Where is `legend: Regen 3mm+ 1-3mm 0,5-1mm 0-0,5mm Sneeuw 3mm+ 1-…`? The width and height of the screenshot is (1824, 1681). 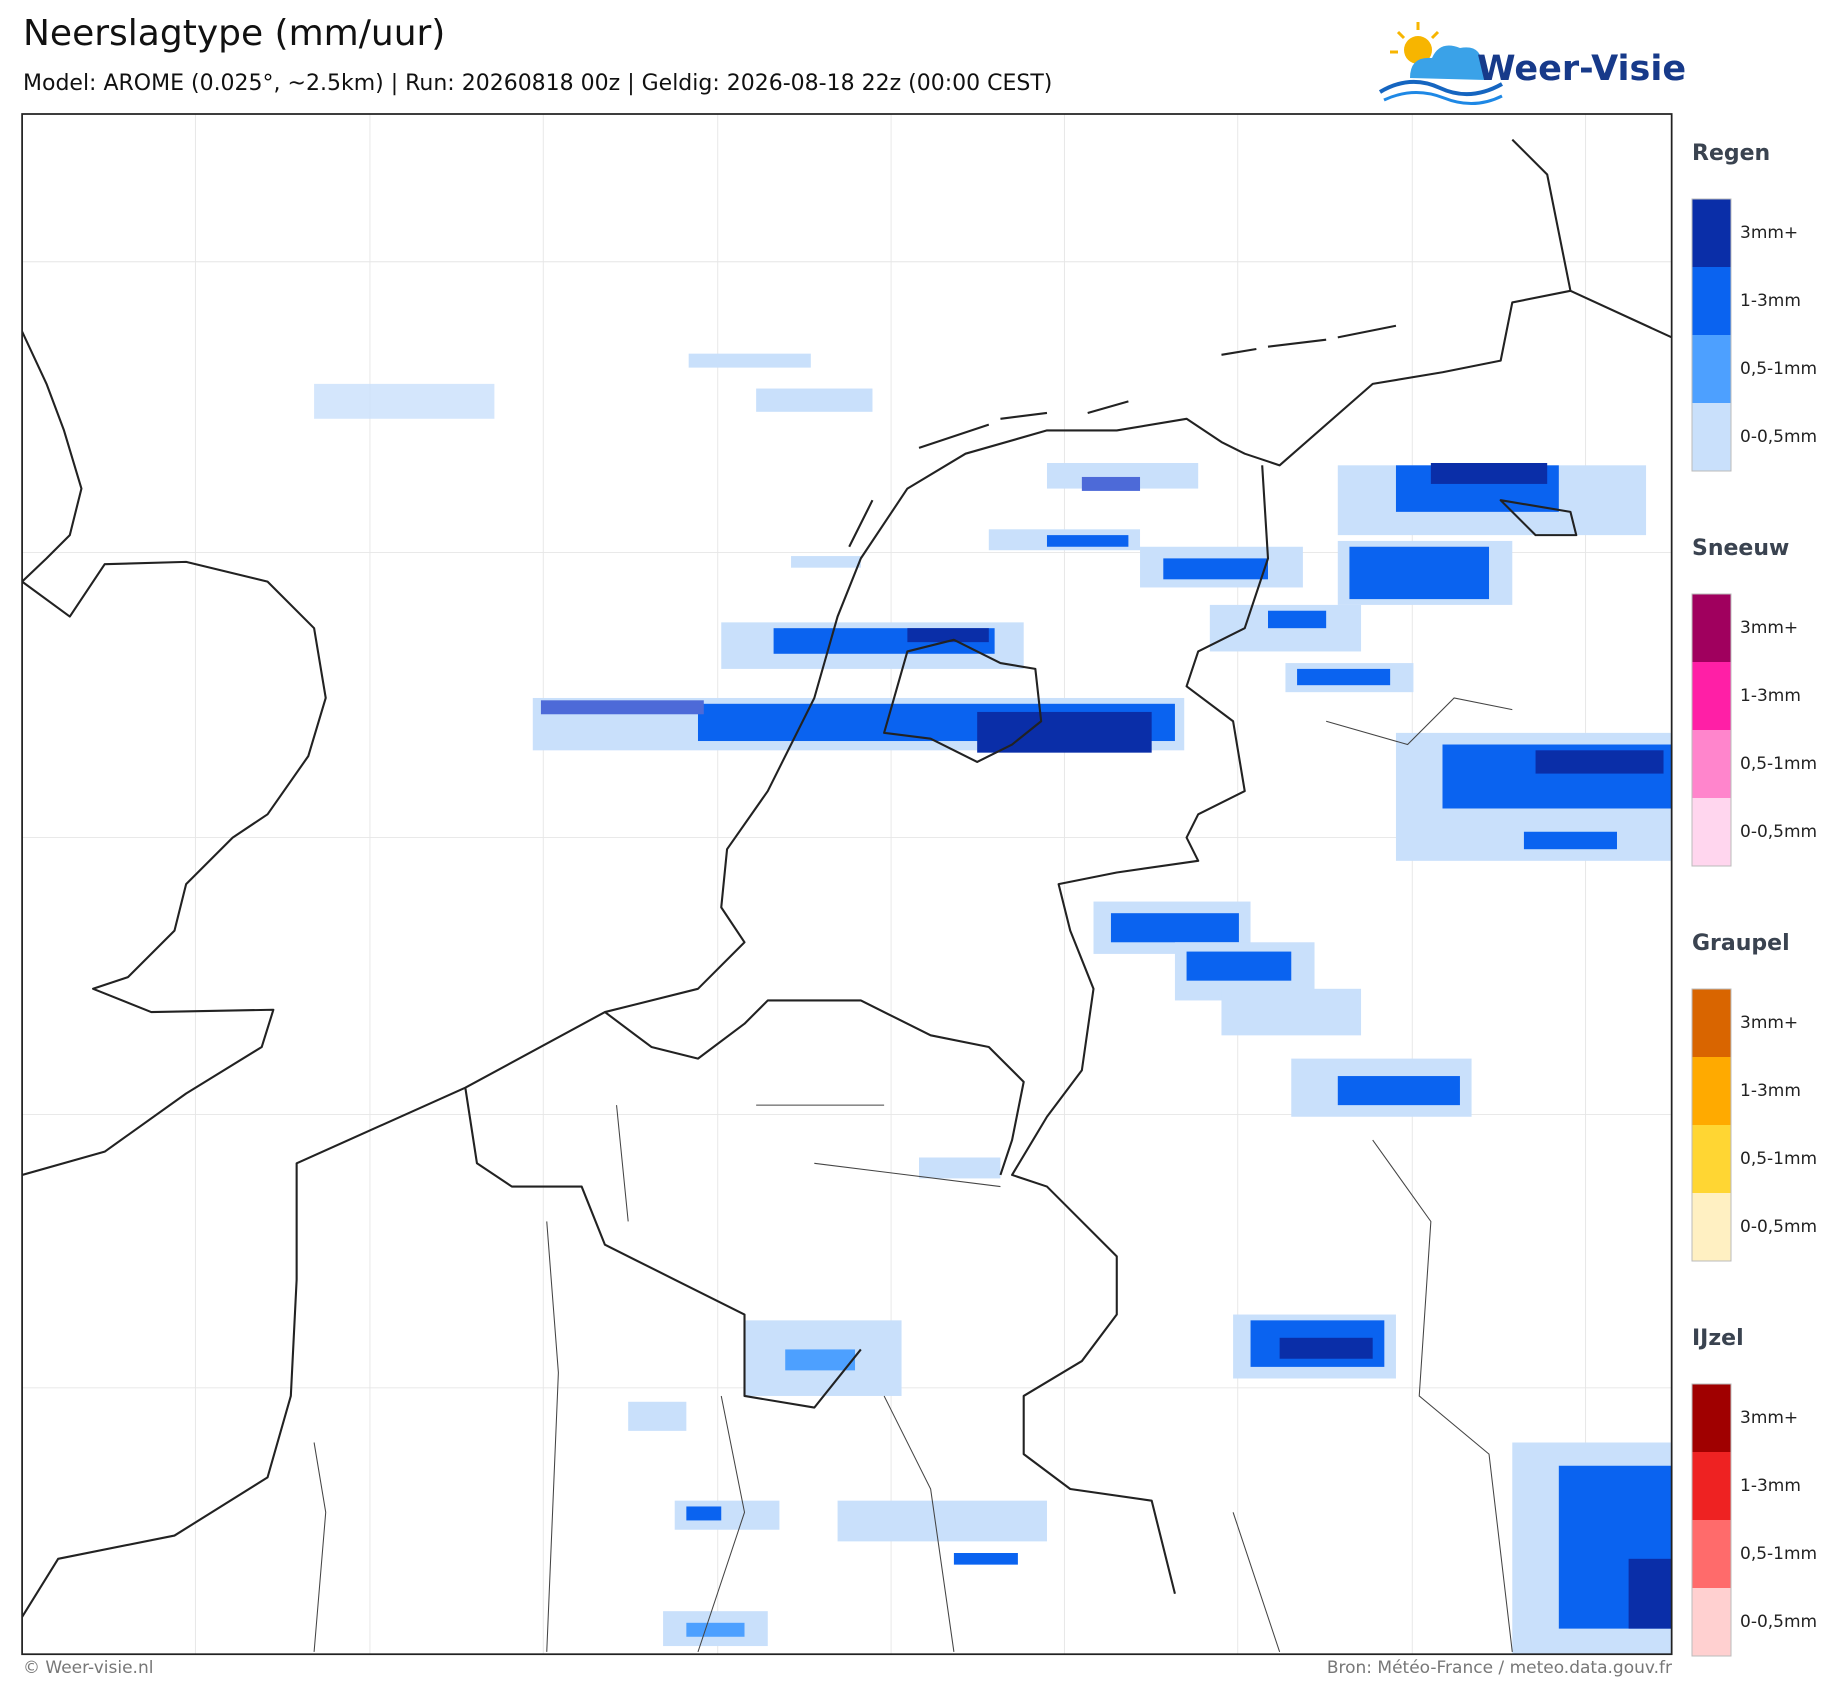 legend: Regen 3mm+ 1-3mm 0,5-1mm 0-0,5mm Sneeuw 3mm+ 1-… is located at coordinates (1754, 899).